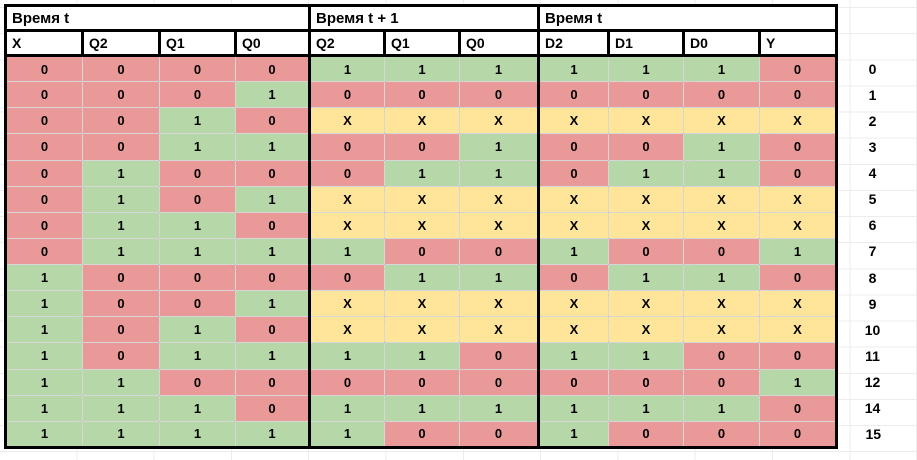 The image size is (917, 460). What do you see at coordinates (721, 251) in the screenshot?
I see `d-d0-cell-r7: 0` at bounding box center [721, 251].